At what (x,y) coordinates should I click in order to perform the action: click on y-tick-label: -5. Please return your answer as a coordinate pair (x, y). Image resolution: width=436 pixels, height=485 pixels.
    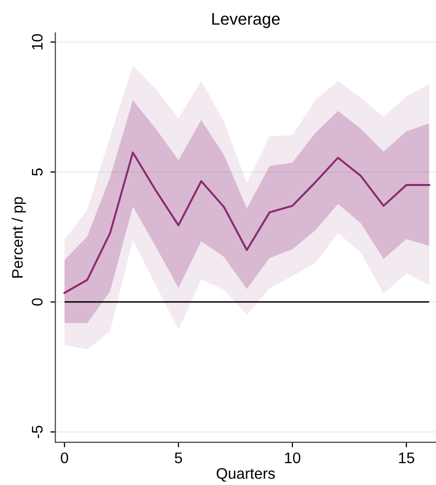
    Looking at the image, I should click on (37, 432).